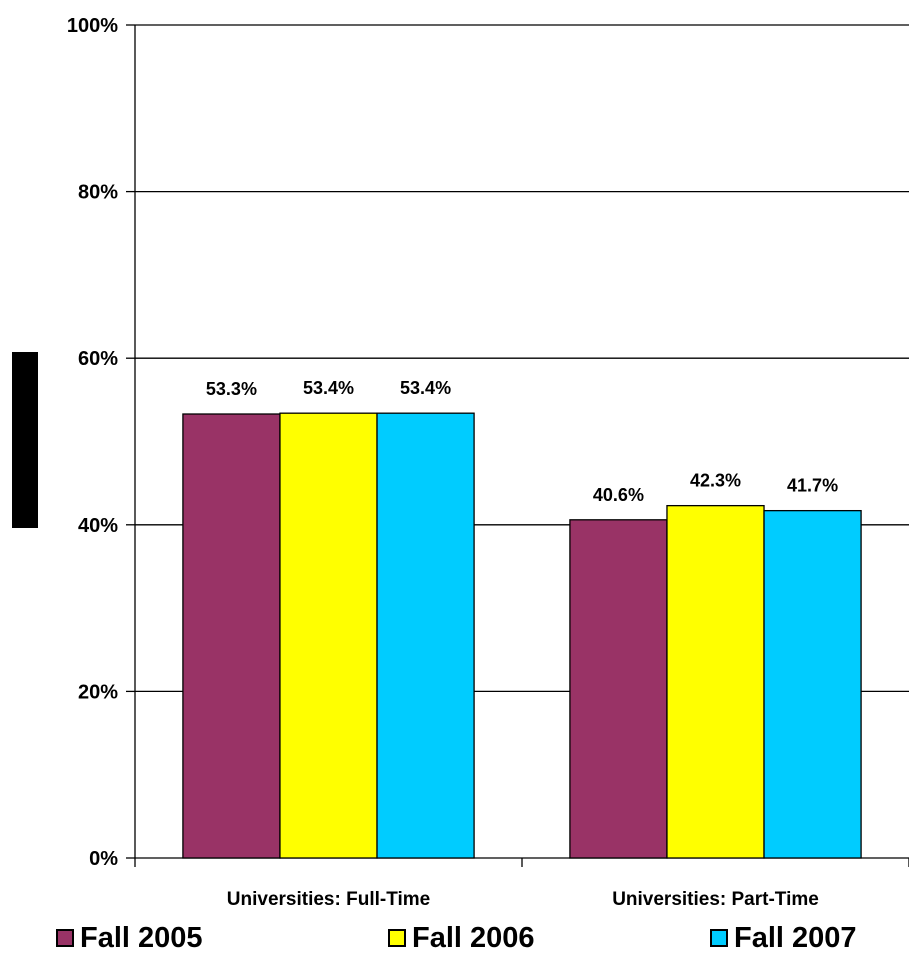  I want to click on data-label: 42.3%, so click(715, 481).